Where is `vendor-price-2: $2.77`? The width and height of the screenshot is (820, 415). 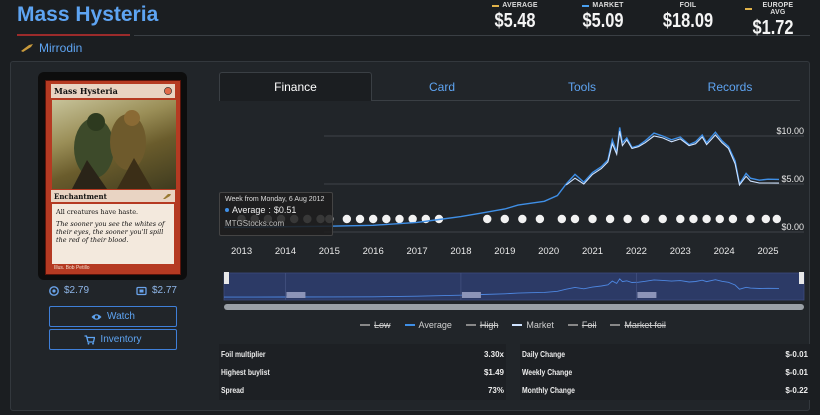 vendor-price-2: $2.77 is located at coordinates (156, 290).